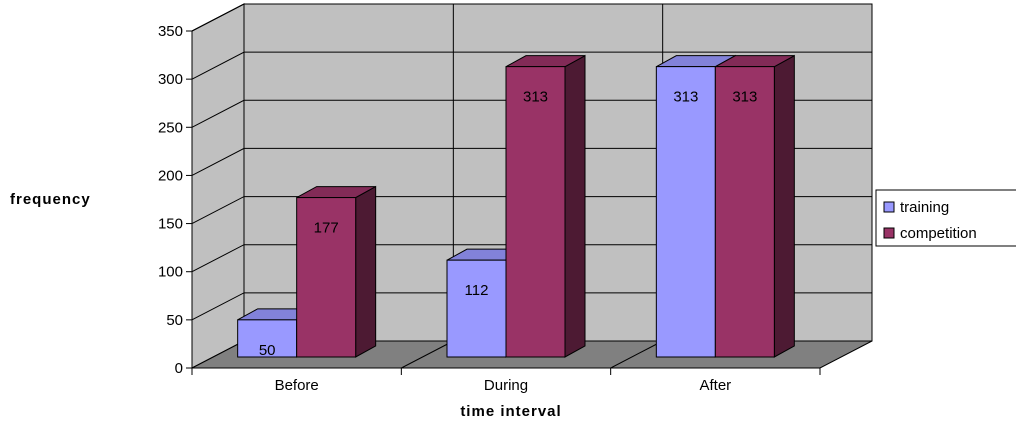 This screenshot has height=423, width=1016. Describe the element at coordinates (938, 233) in the screenshot. I see `legend-label-competition: competition` at that location.